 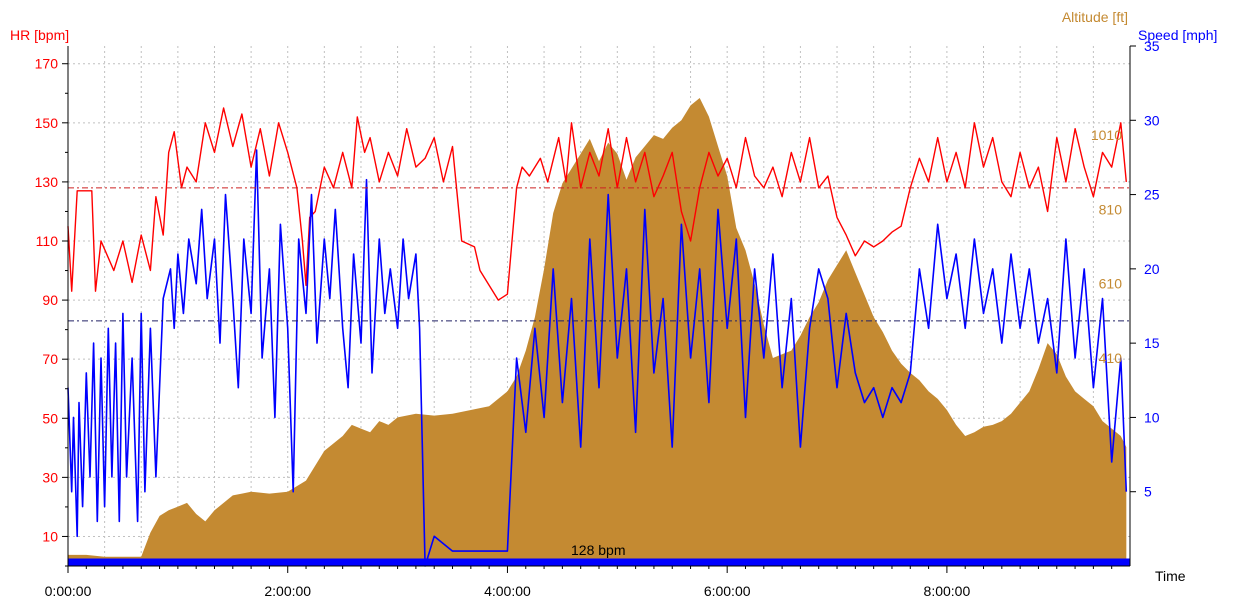 I want to click on altitude-tick-label: 10, so click(x=1114, y=507).